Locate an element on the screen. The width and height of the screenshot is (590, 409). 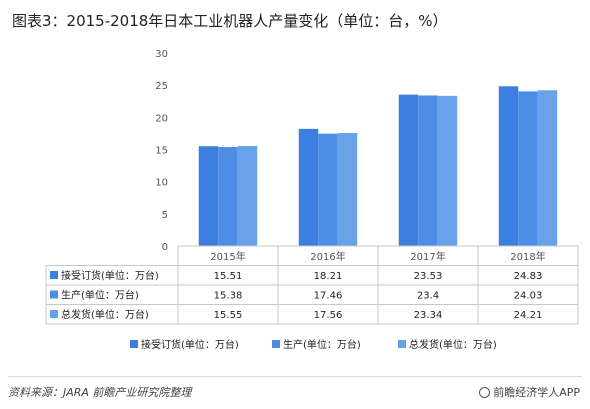
source-note: 资料来源：JARA 前瞻产业研究院整理 is located at coordinates (100, 392).